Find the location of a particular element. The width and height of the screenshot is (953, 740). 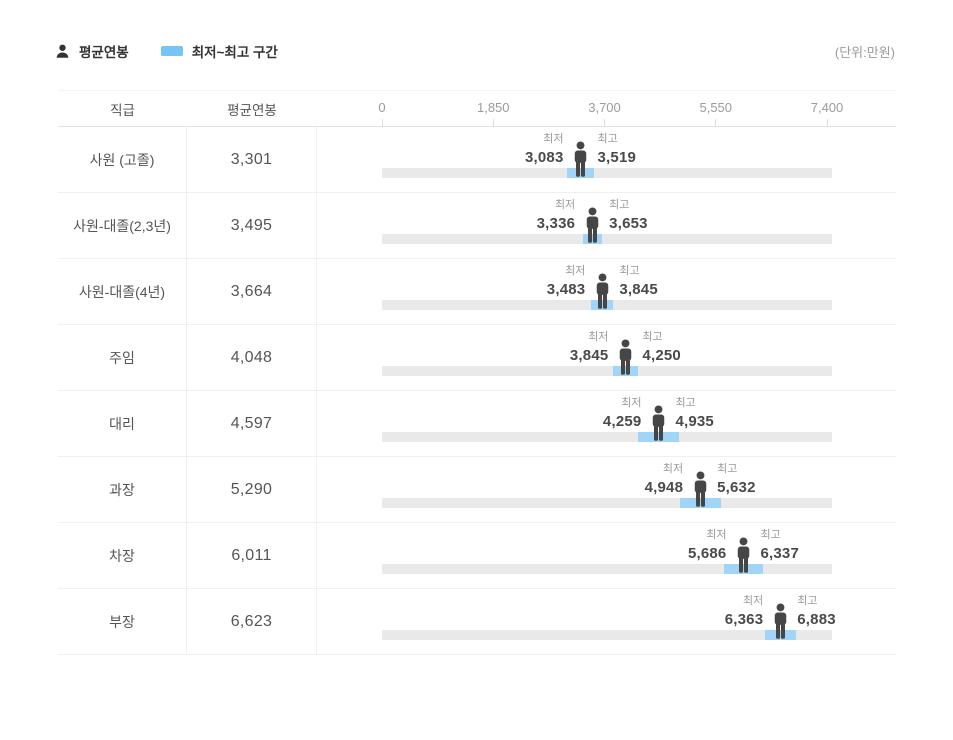

position-label: 과장 is located at coordinates (122, 489).